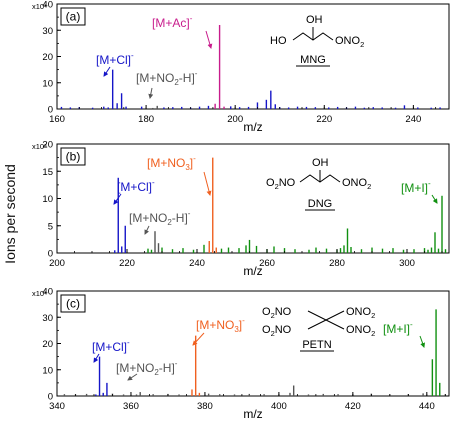 The image size is (451, 427). I want to click on svg-text: (a), so click(73, 17).